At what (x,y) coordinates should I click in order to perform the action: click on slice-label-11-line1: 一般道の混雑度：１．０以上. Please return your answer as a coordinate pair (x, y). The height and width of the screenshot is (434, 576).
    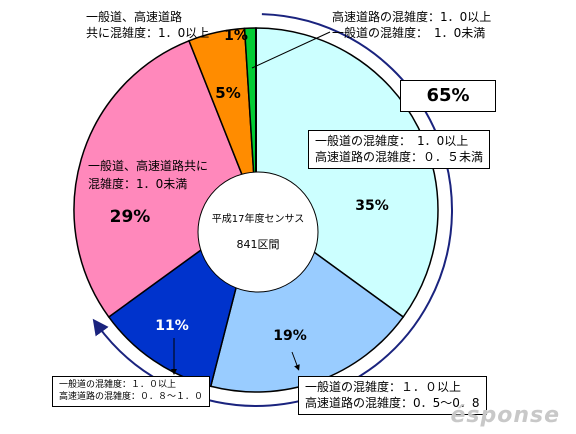
    Looking at the image, I should click on (118, 385).